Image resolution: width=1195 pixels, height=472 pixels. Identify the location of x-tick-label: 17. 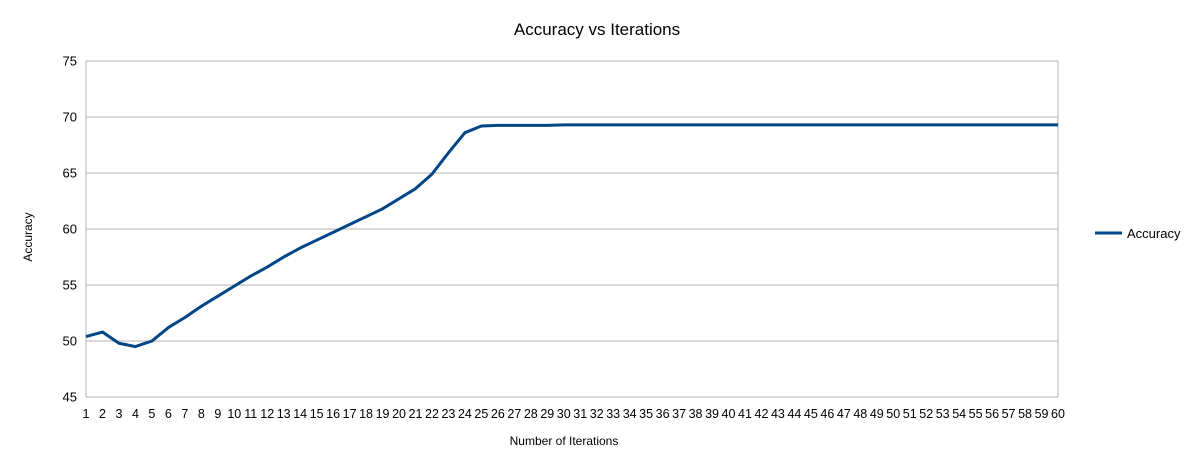
(350, 414).